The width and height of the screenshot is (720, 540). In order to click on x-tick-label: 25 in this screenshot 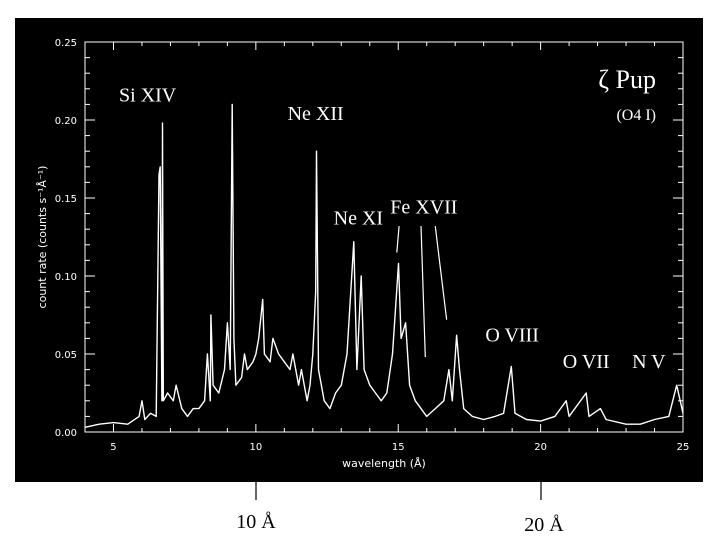, I will do `click(683, 447)`.